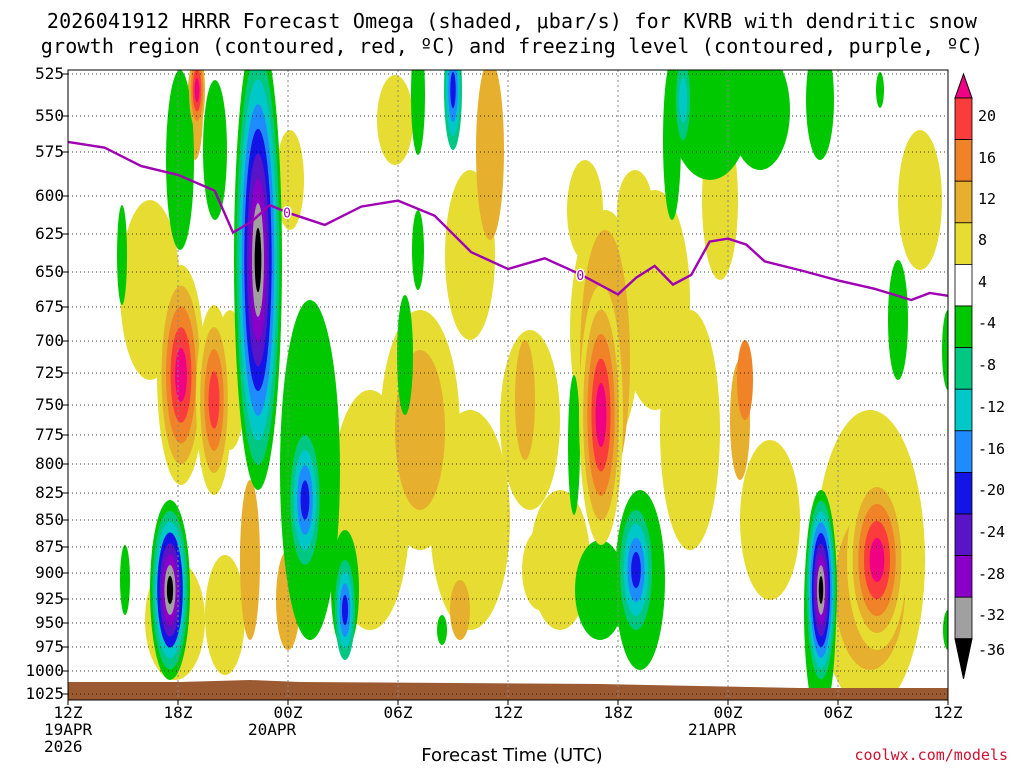  I want to click on colorbar-label-3: 8, so click(983, 240).